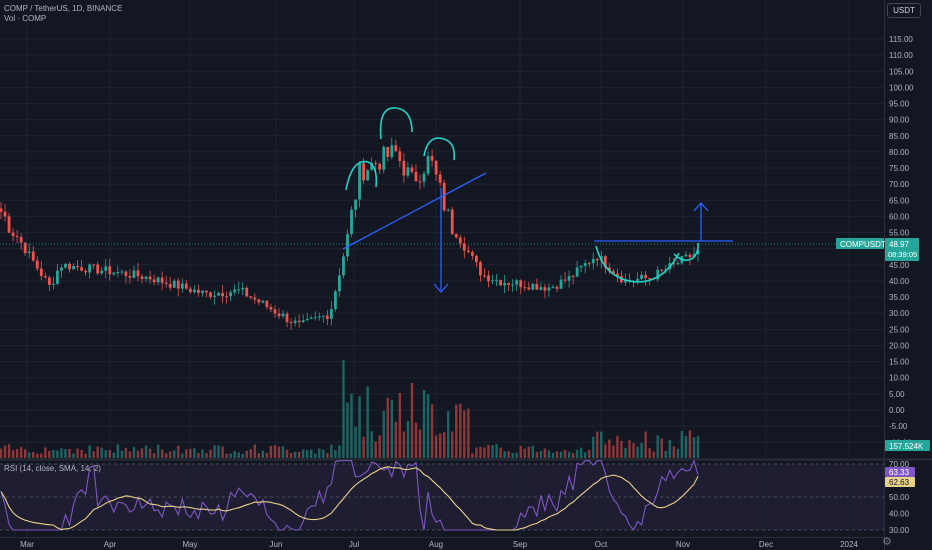 The height and width of the screenshot is (550, 932). Describe the element at coordinates (439, 149) in the screenshot. I see `right-shoulder-arc` at that location.